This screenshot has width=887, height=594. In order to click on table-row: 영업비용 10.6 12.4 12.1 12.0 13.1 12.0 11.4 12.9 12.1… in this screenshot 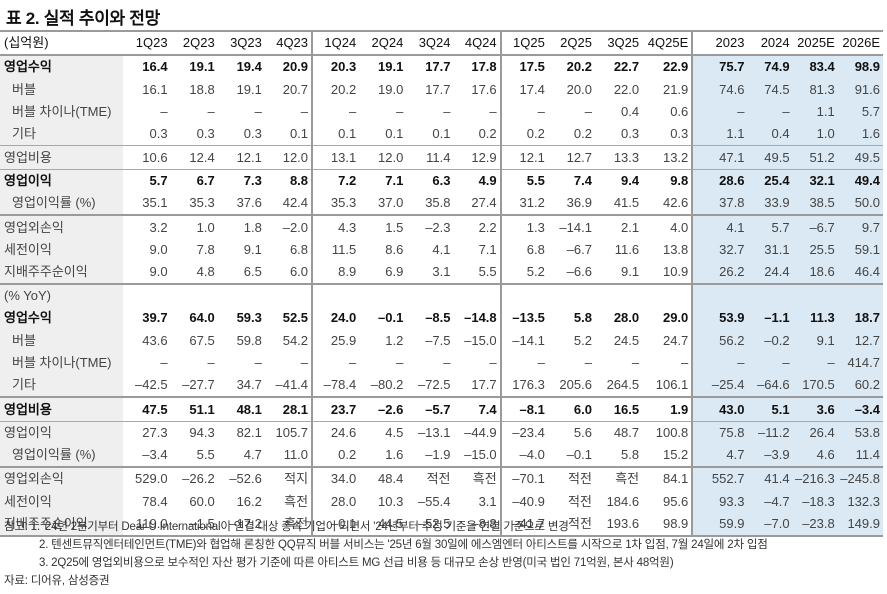, I will do `click(441, 157)`.